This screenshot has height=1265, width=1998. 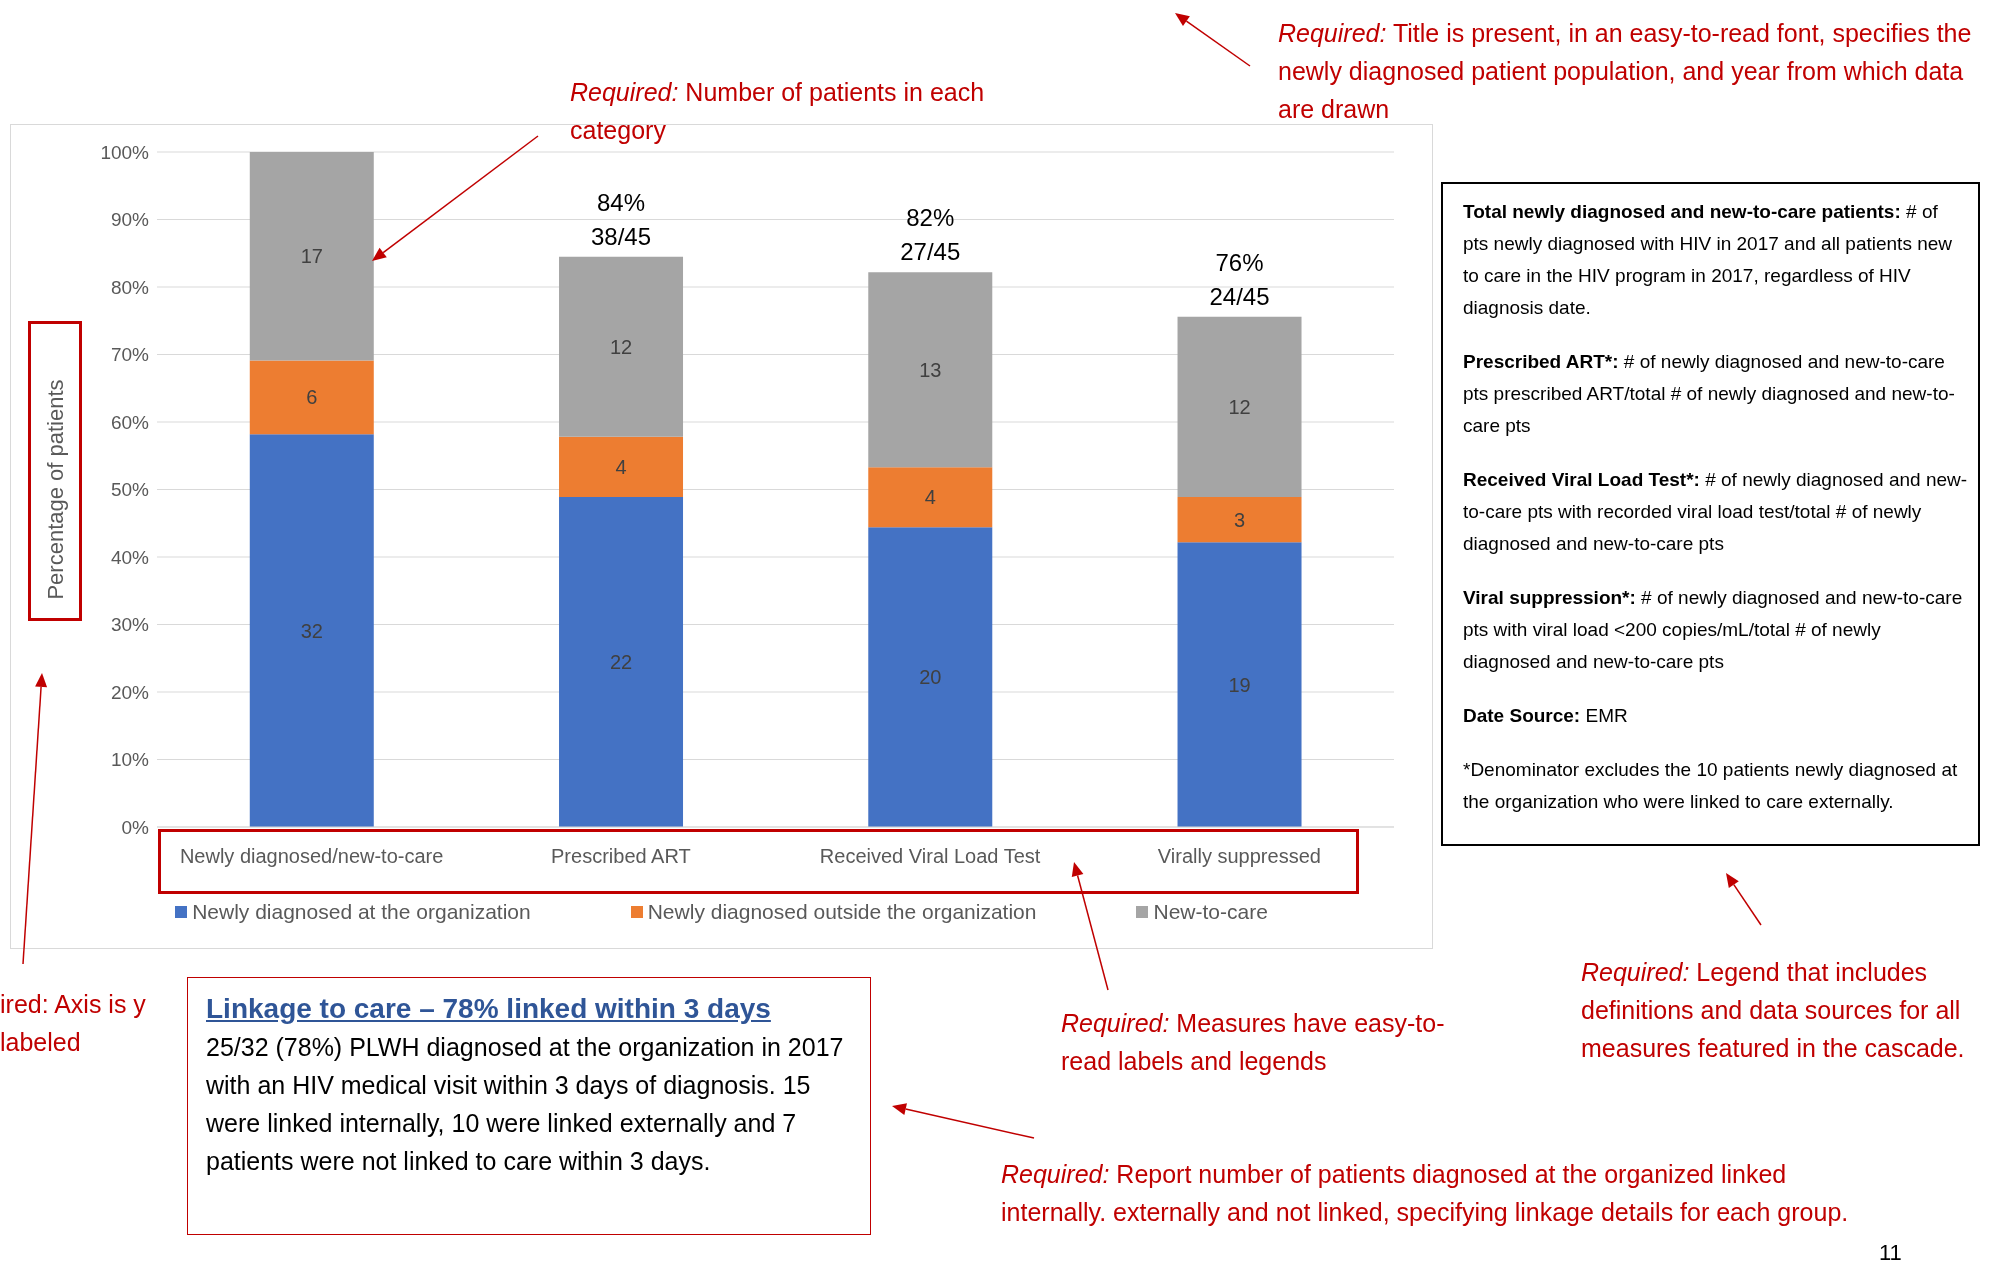 What do you see at coordinates (125, 152) in the screenshot?
I see `y-tick-label: 100%` at bounding box center [125, 152].